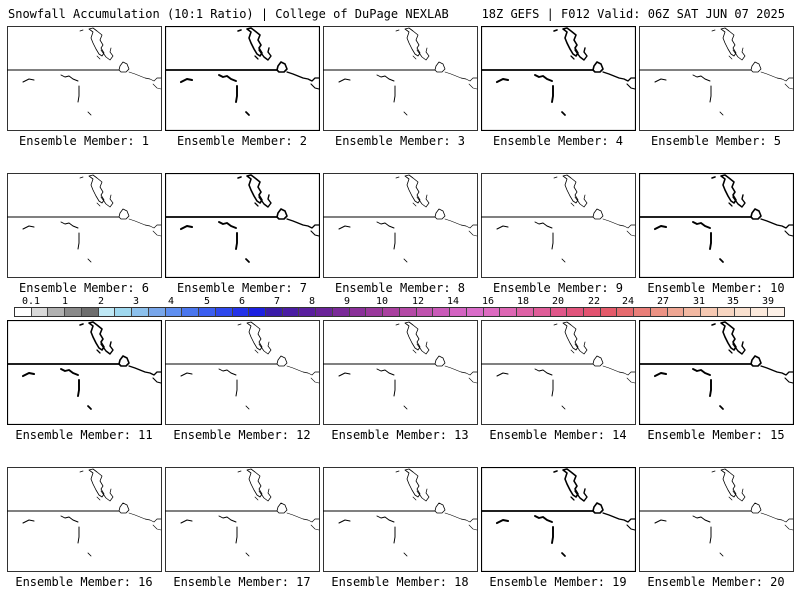 Image resolution: width=800 pixels, height=600 pixels. Describe the element at coordinates (171, 301) in the screenshot. I see `color-scale-tick-label: 4` at that location.